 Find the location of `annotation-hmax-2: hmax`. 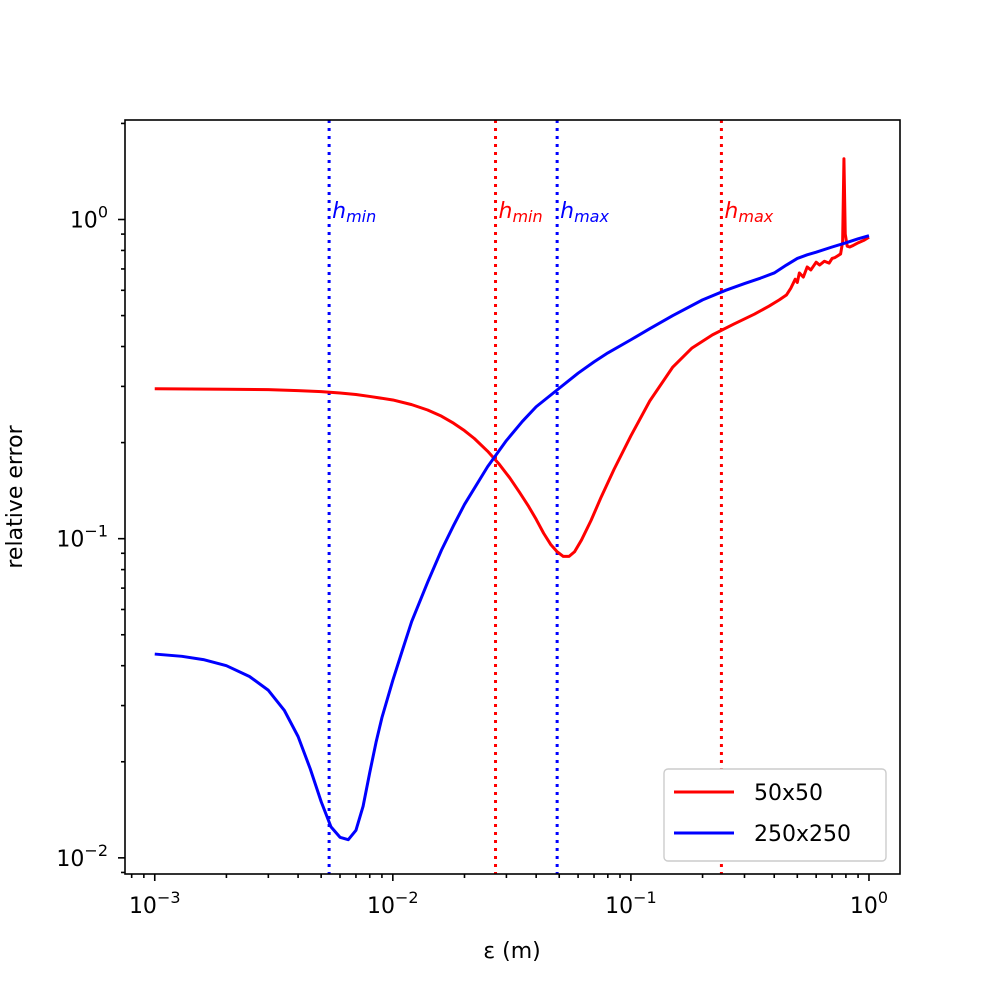

annotation-hmax-2: hmax is located at coordinates (584, 212).